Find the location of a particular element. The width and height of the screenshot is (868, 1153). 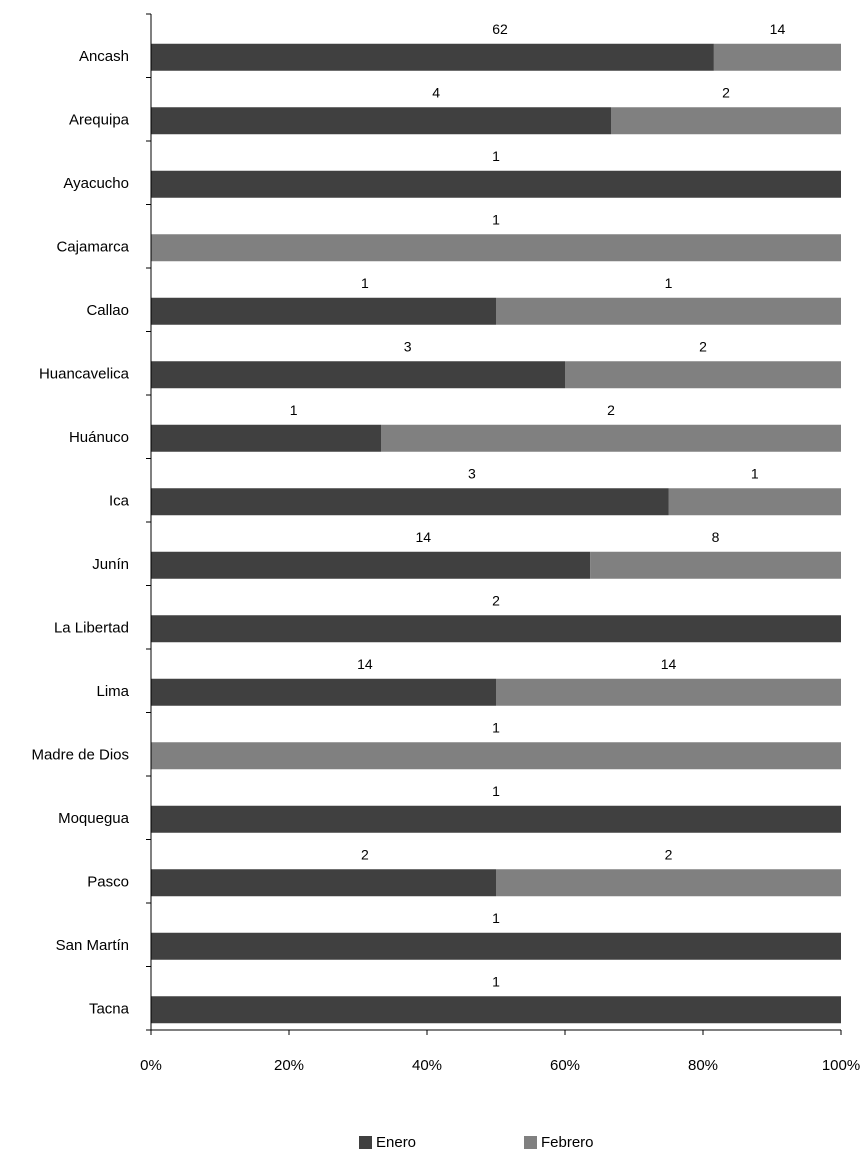

x-tick-label-2: 40% is located at coordinates (427, 1065).